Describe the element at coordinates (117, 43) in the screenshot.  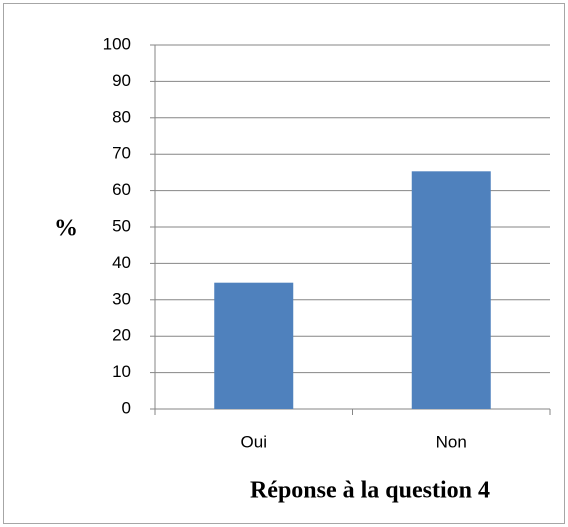
I see `y-tick-label: 100` at that location.